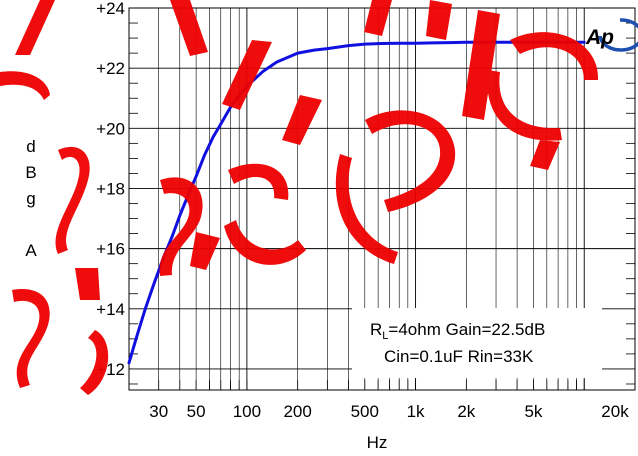 This screenshot has width=638, height=456. I want to click on x-tick-label: 30, so click(158, 411).